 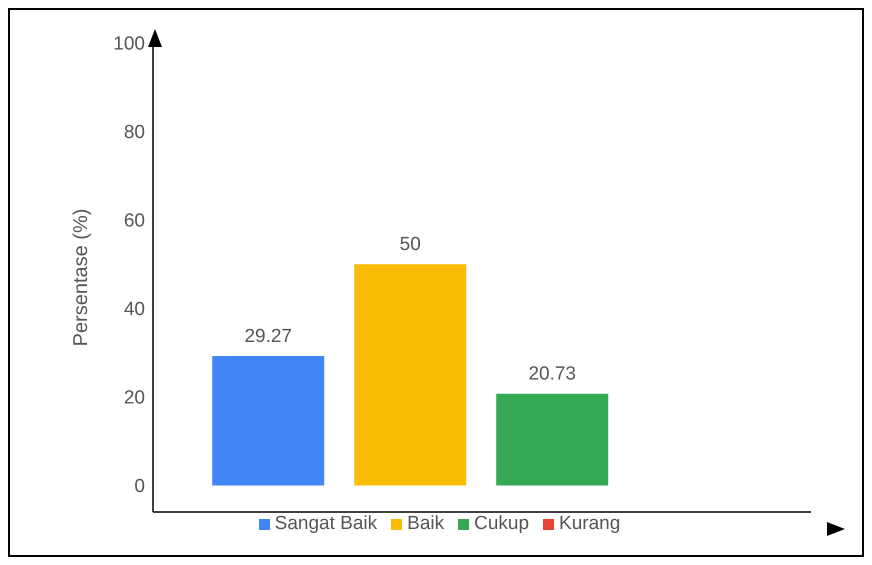 I want to click on legend-label: Cukup, so click(x=501, y=524).